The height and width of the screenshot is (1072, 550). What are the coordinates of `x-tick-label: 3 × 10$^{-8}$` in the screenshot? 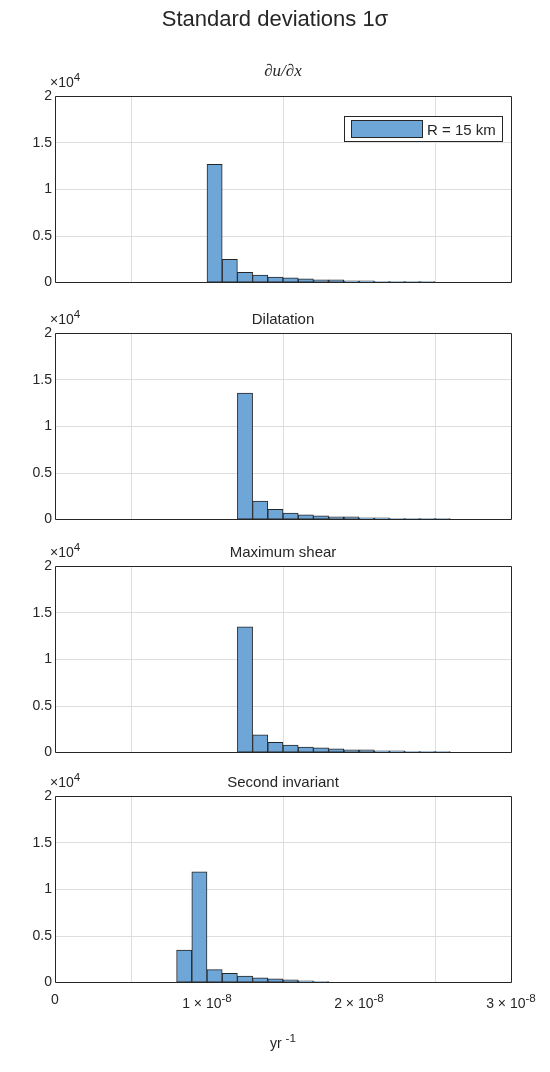 It's located at (511, 1000).